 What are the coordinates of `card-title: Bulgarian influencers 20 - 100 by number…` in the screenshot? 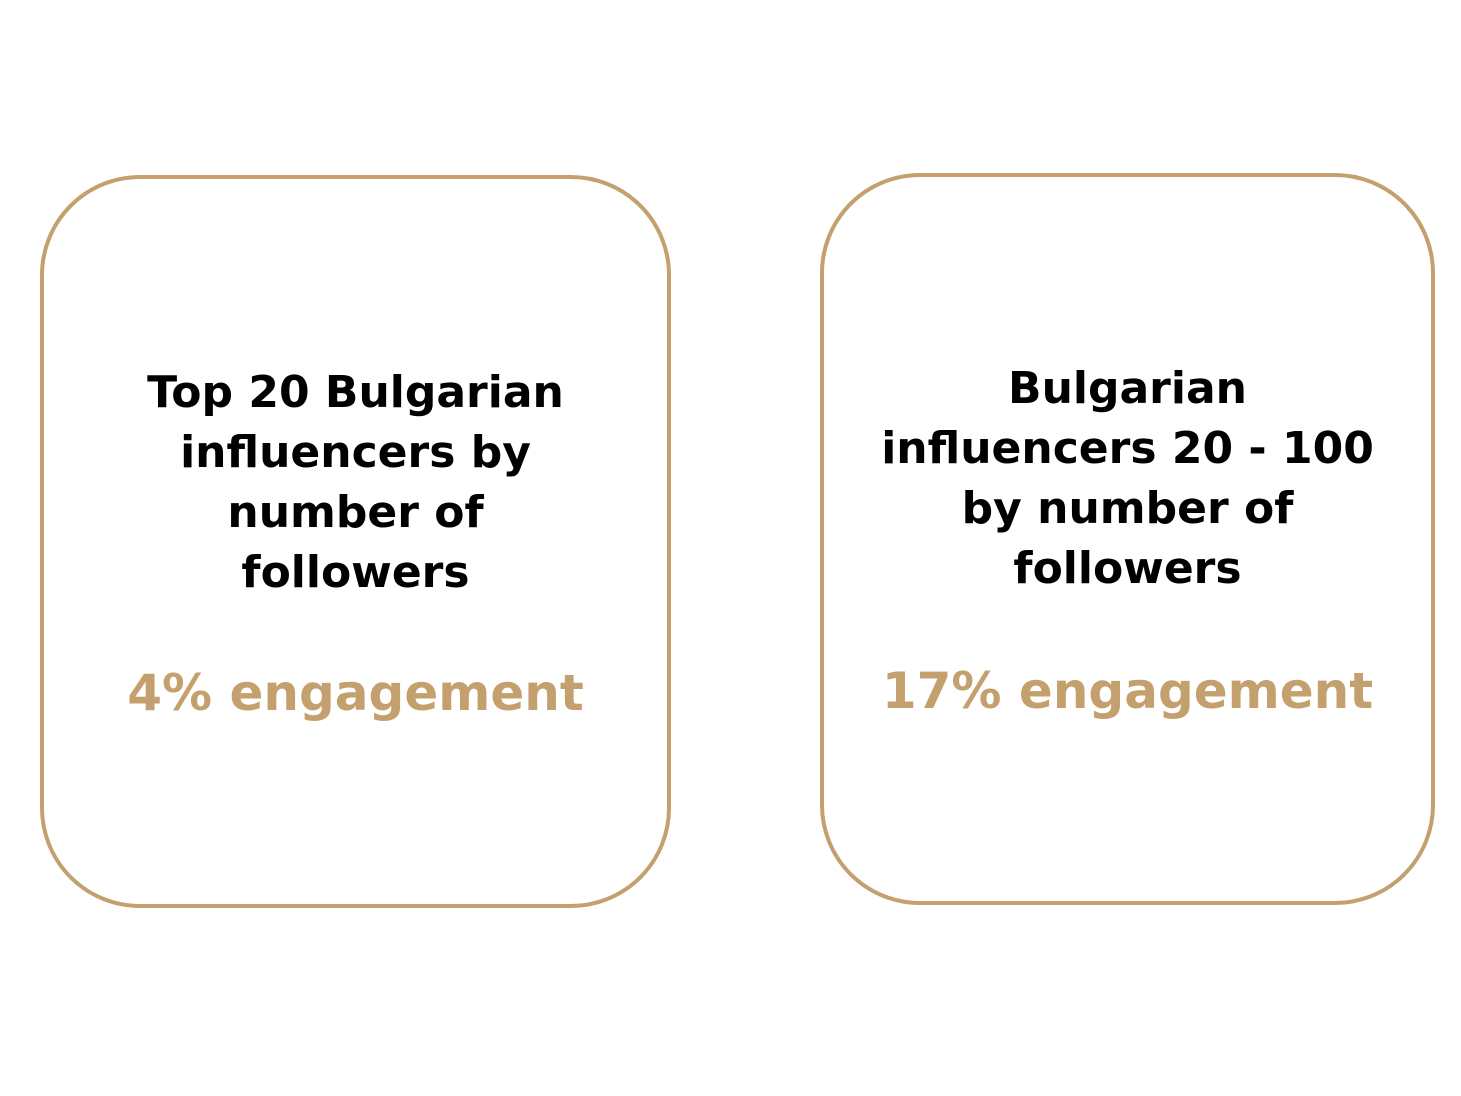 It's located at (1127, 478).